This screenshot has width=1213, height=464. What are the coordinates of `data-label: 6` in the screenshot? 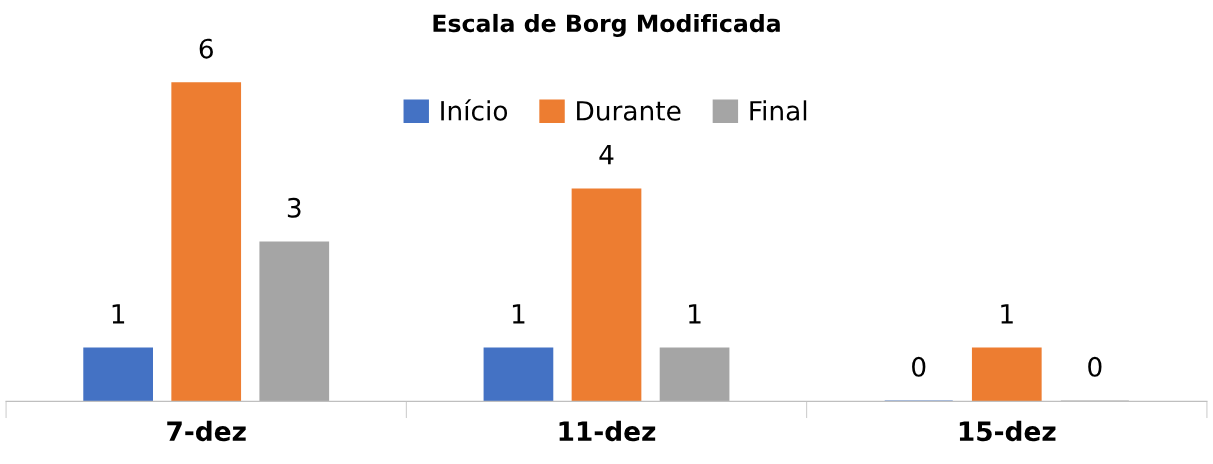 It's located at (206, 48).